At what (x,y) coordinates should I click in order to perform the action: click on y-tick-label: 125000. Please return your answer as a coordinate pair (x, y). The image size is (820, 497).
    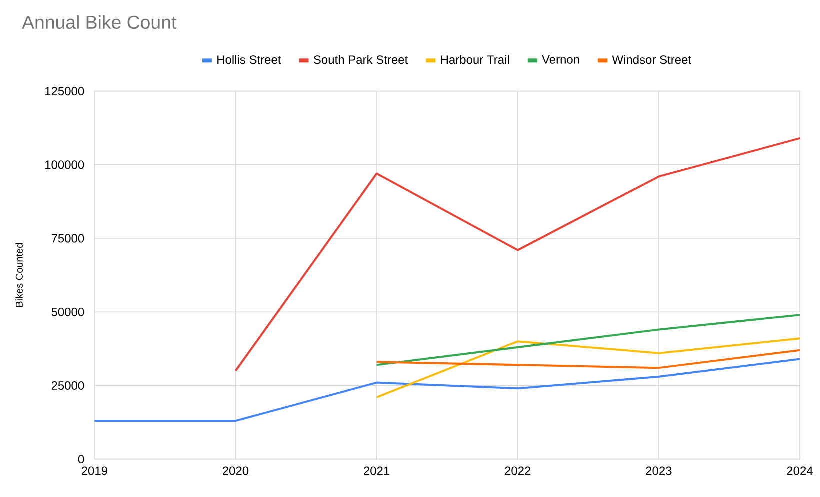
    Looking at the image, I should click on (65, 91).